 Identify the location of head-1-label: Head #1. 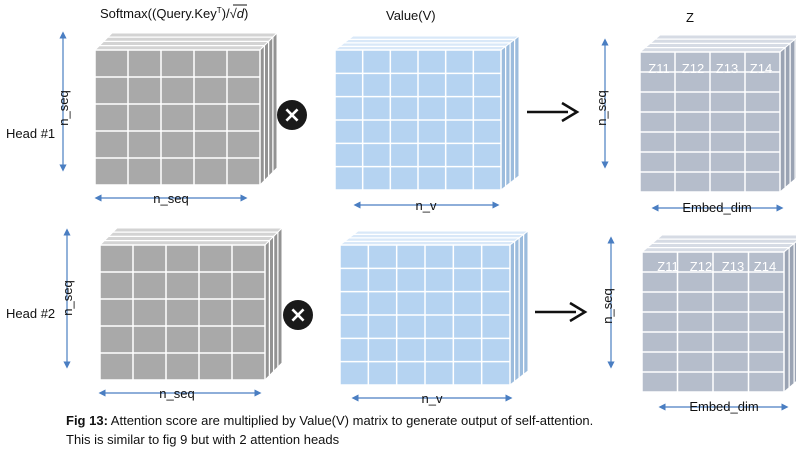
(30, 133).